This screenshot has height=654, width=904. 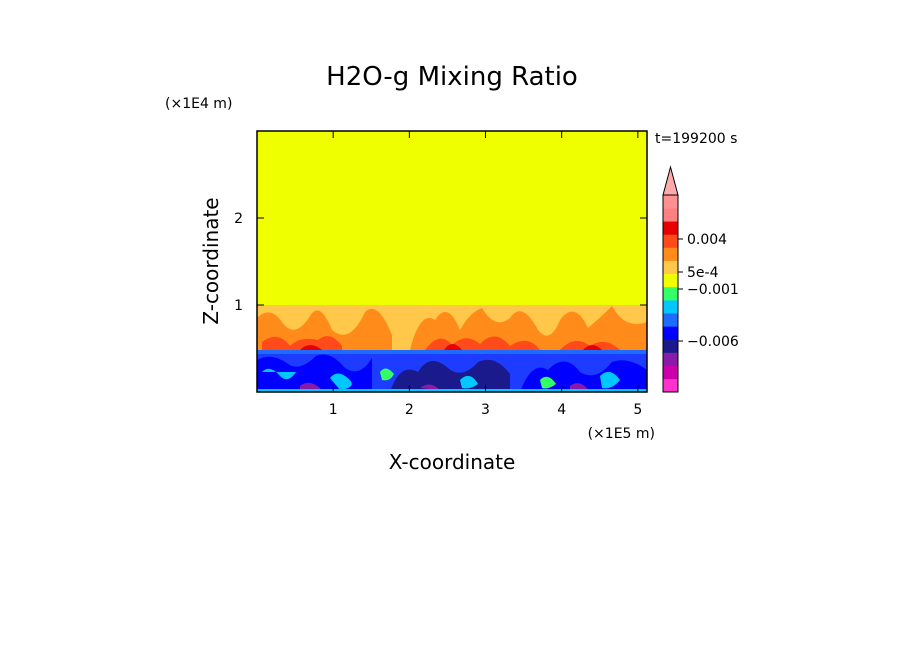 I want to click on x-tick-label: 5, so click(x=637, y=410).